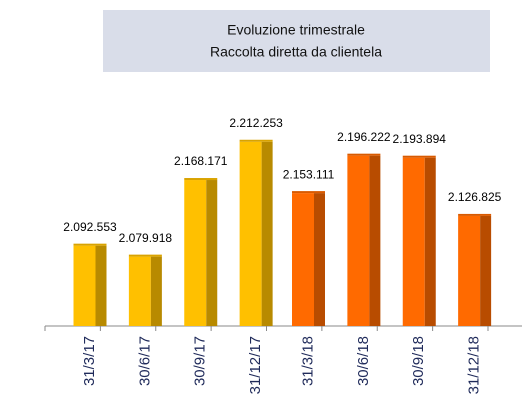  Describe the element at coordinates (146, 238) in the screenshot. I see `data-label: 2.079.918` at that location.